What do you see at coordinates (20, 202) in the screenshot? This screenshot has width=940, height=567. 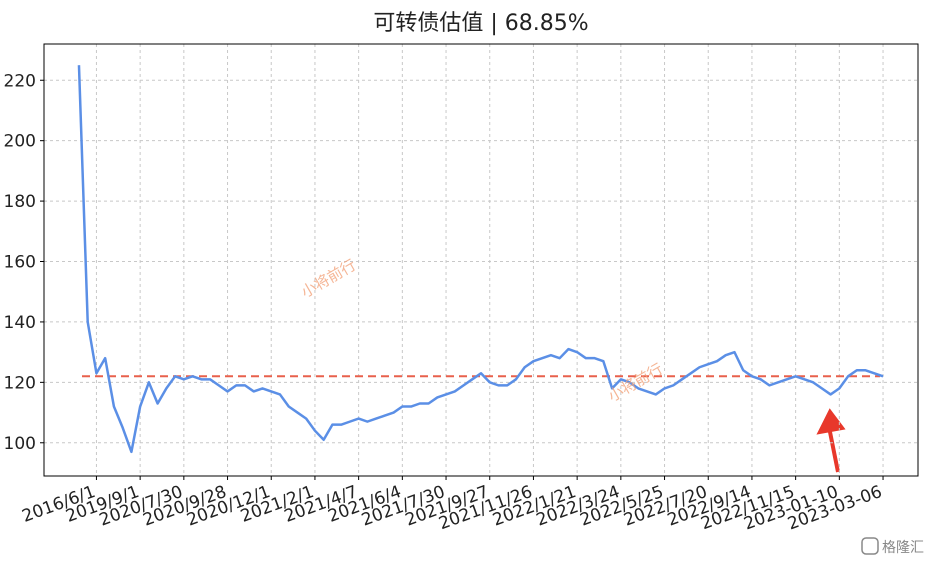 I see `y-tick-label: 180` at bounding box center [20, 202].